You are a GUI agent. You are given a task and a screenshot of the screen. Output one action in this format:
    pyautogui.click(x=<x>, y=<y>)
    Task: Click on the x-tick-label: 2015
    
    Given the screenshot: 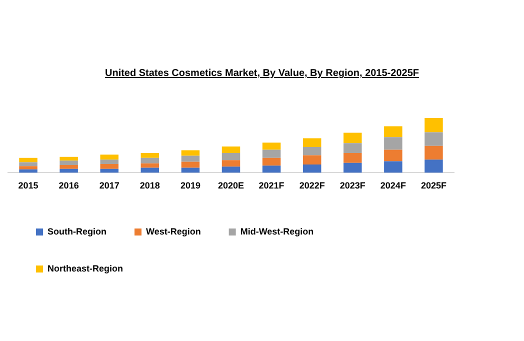 What is the action you would take?
    pyautogui.click(x=28, y=185)
    